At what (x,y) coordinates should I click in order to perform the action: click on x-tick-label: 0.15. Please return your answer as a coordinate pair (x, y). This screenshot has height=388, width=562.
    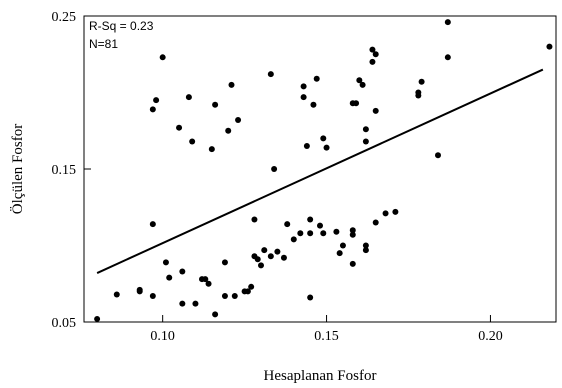
    Looking at the image, I should click on (326, 336).